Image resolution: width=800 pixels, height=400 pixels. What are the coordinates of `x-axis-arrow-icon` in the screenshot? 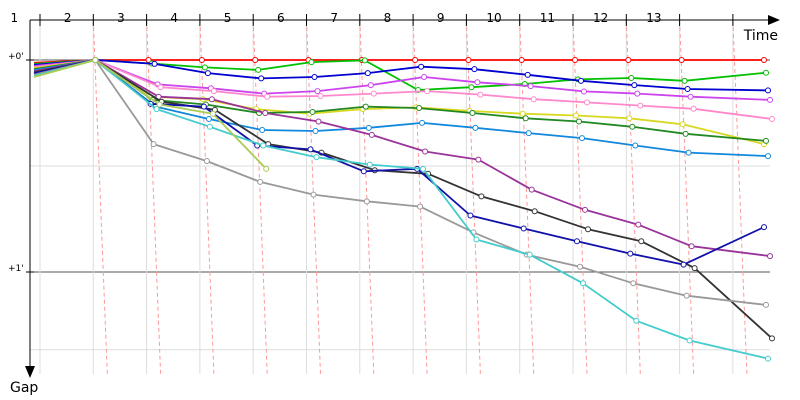 It's located at (774, 20).